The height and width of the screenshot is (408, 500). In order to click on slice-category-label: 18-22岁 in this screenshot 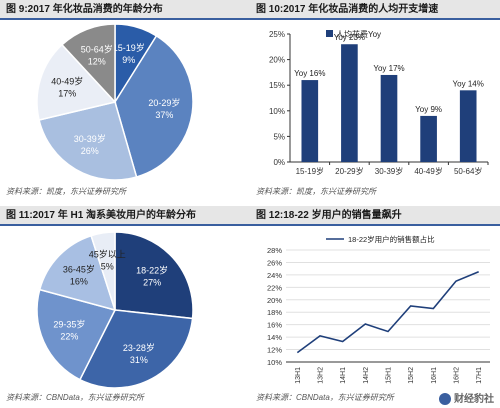, I will do `click(152, 270)`.